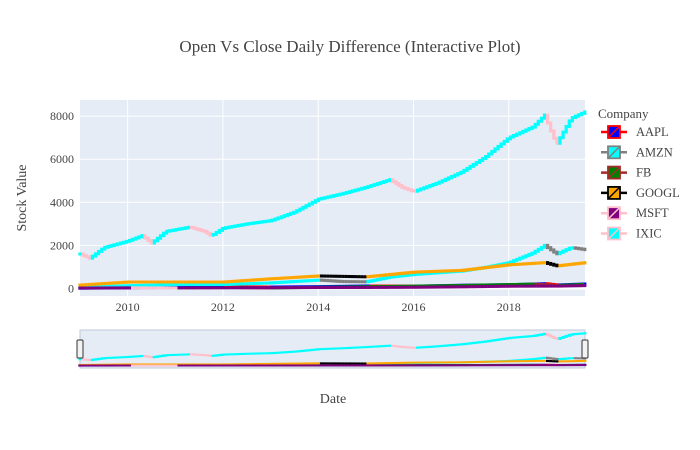 The height and width of the screenshot is (450, 700). Describe the element at coordinates (635, 132) in the screenshot. I see `legend-item-aapl: AAPL` at that location.